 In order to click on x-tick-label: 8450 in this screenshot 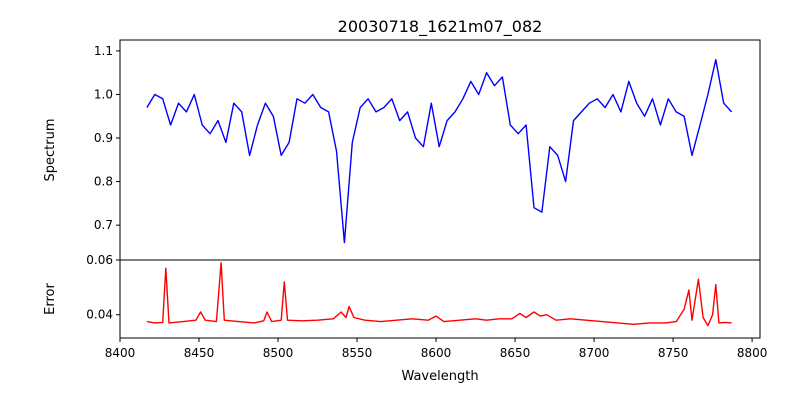, I will do `click(199, 353)`.